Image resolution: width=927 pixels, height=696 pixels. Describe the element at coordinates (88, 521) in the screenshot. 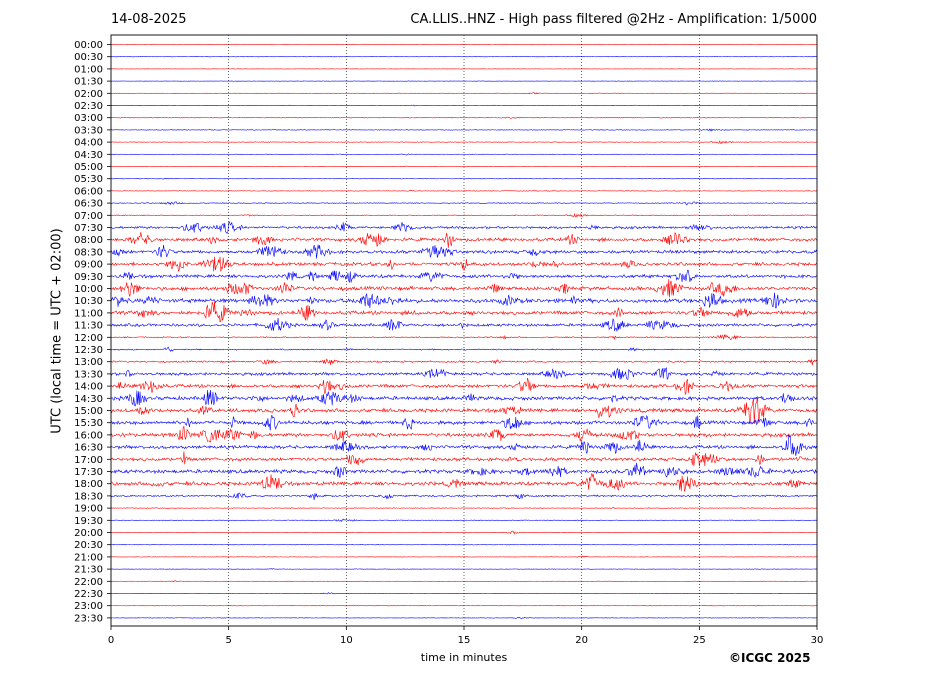

I see `y-tick-label: 19:30` at that location.